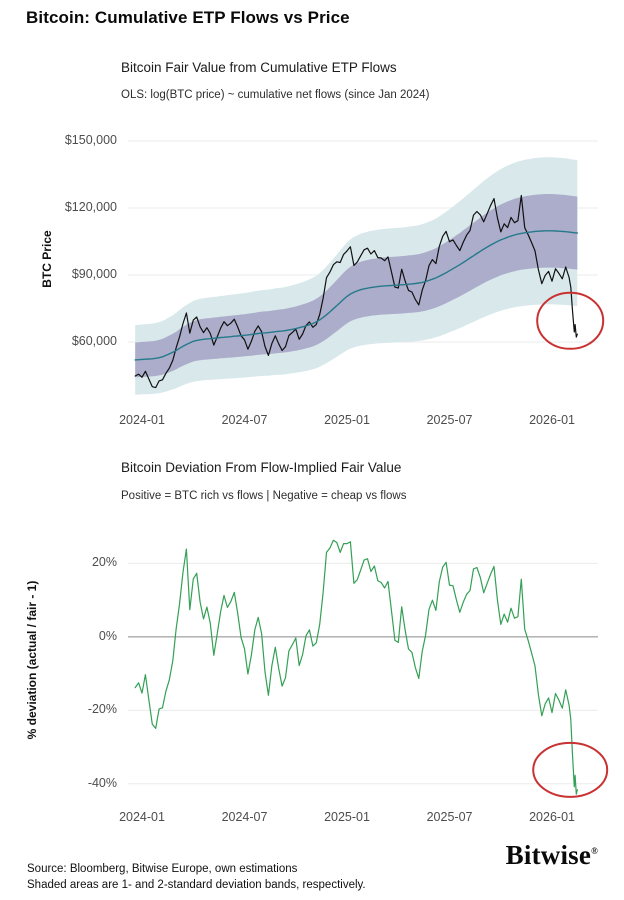  What do you see at coordinates (32, 660) in the screenshot?
I see `deviation-y-axis-label: % deviation (actual / fair - 1)` at bounding box center [32, 660].